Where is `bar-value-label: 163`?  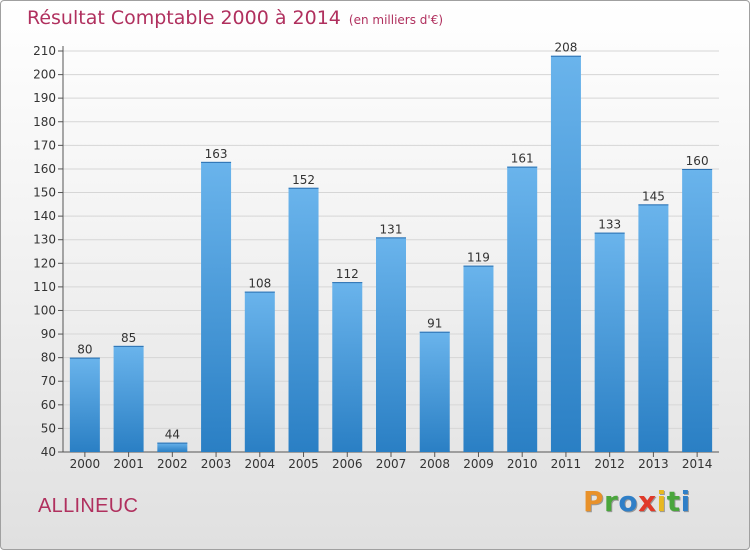 bar-value-label: 163 is located at coordinates (216, 154).